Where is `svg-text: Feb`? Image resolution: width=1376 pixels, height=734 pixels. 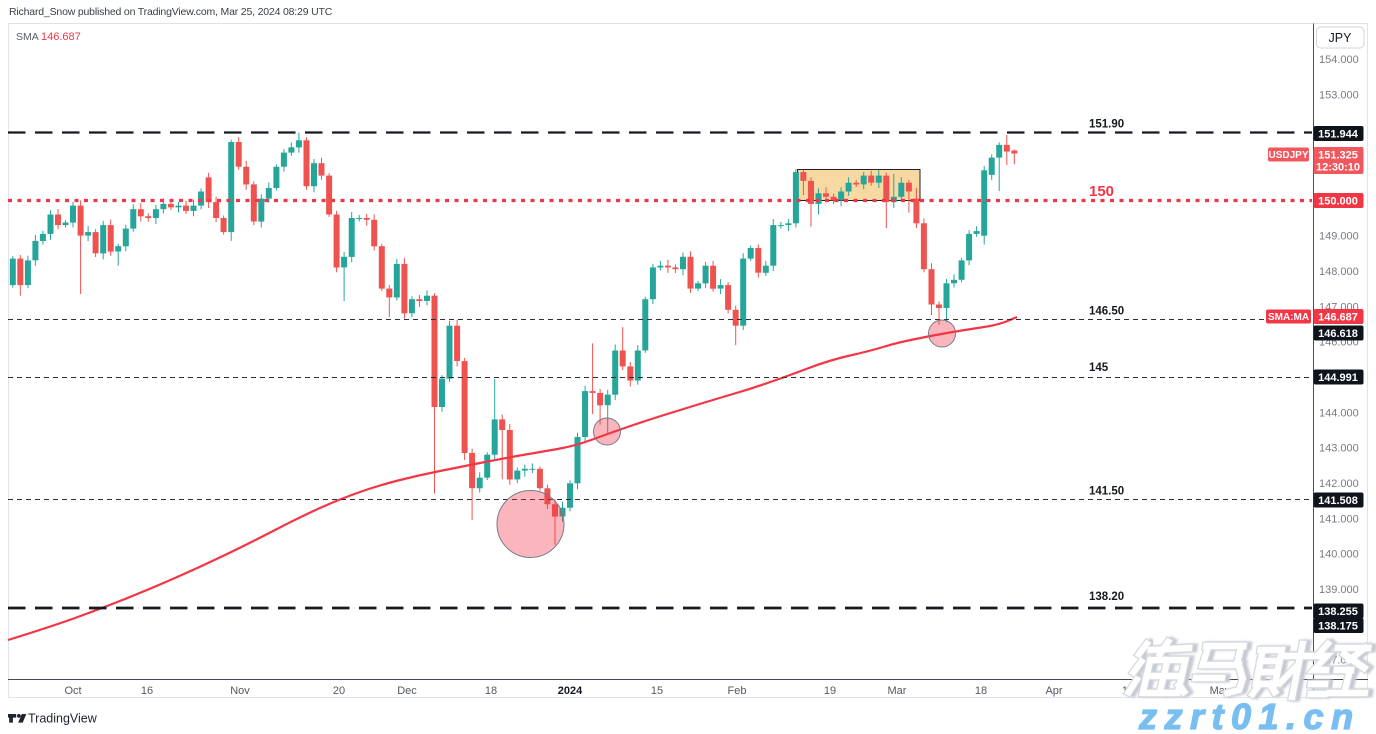 svg-text: Feb is located at coordinates (737, 691).